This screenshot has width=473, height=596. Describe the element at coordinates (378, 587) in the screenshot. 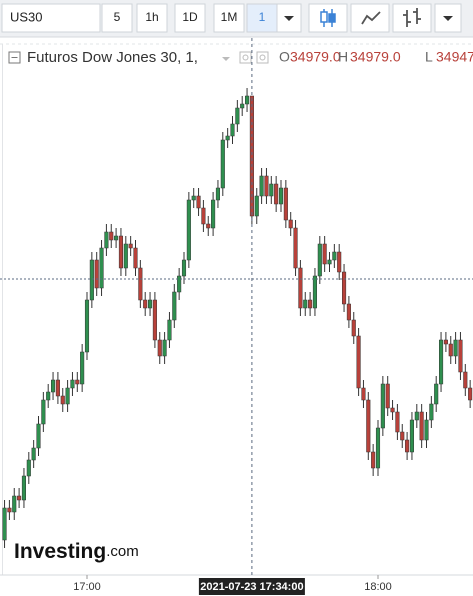

I see `x-tick-label: 18:00` at that location.